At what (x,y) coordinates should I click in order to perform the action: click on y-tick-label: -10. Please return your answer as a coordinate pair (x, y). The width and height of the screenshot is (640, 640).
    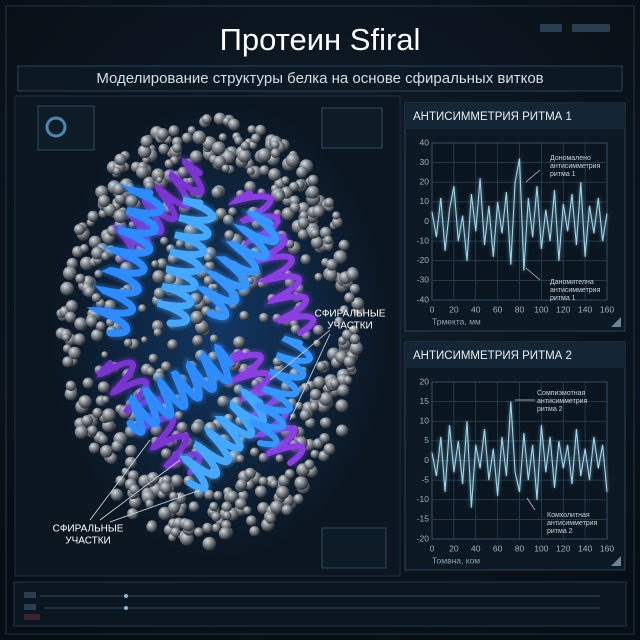
    Looking at the image, I should click on (423, 499).